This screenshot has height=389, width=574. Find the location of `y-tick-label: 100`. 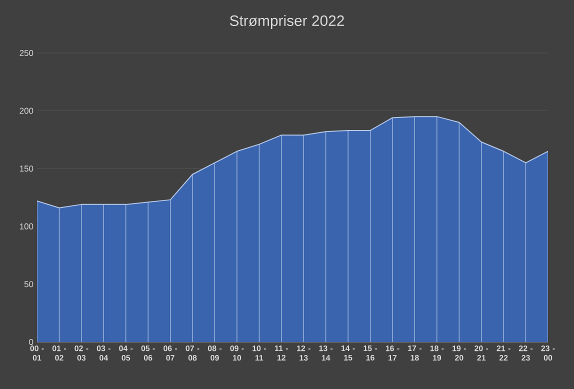

y-tick-label: 100 is located at coordinates (27, 226).